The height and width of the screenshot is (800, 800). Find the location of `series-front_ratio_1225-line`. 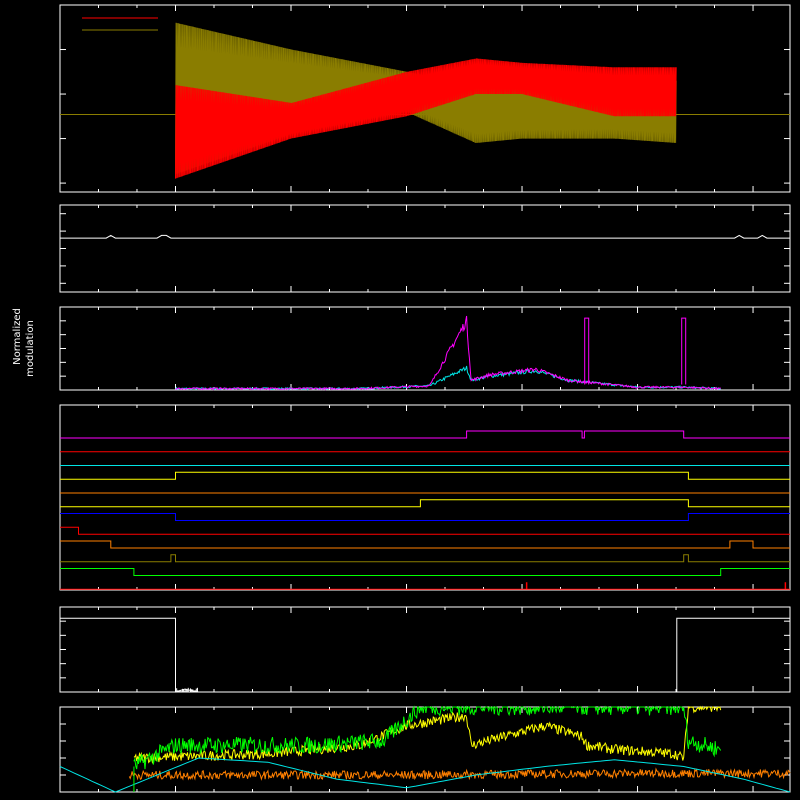

series-front_ratio_1225-line is located at coordinates (427, 737).